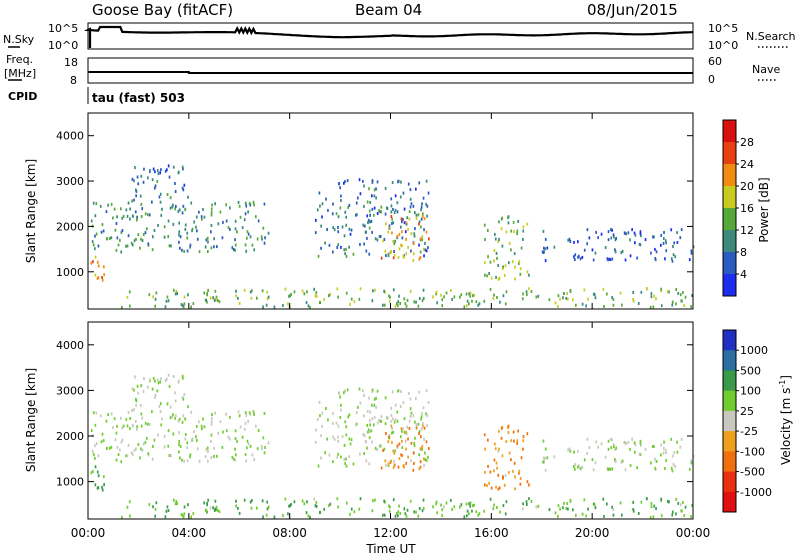 This screenshot has width=800, height=554. Describe the element at coordinates (390, 533) in the screenshot. I see `x-tick-label: 12:00` at that location.